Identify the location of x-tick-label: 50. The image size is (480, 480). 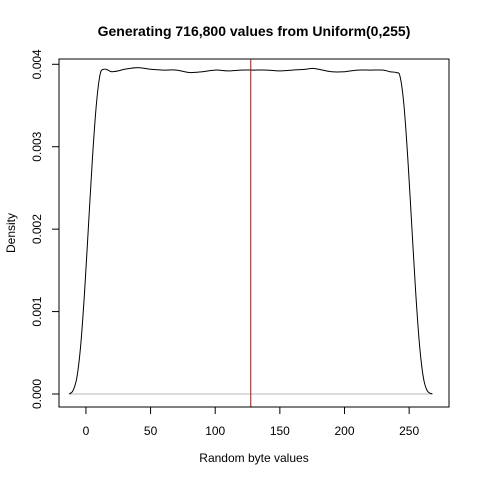
(151, 431).